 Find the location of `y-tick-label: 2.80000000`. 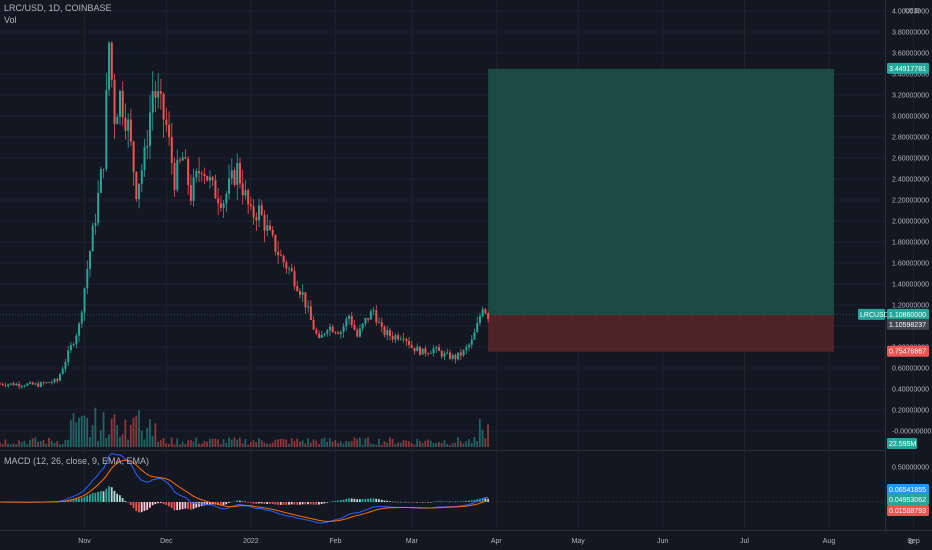

y-tick-label: 2.80000000 is located at coordinates (910, 138).